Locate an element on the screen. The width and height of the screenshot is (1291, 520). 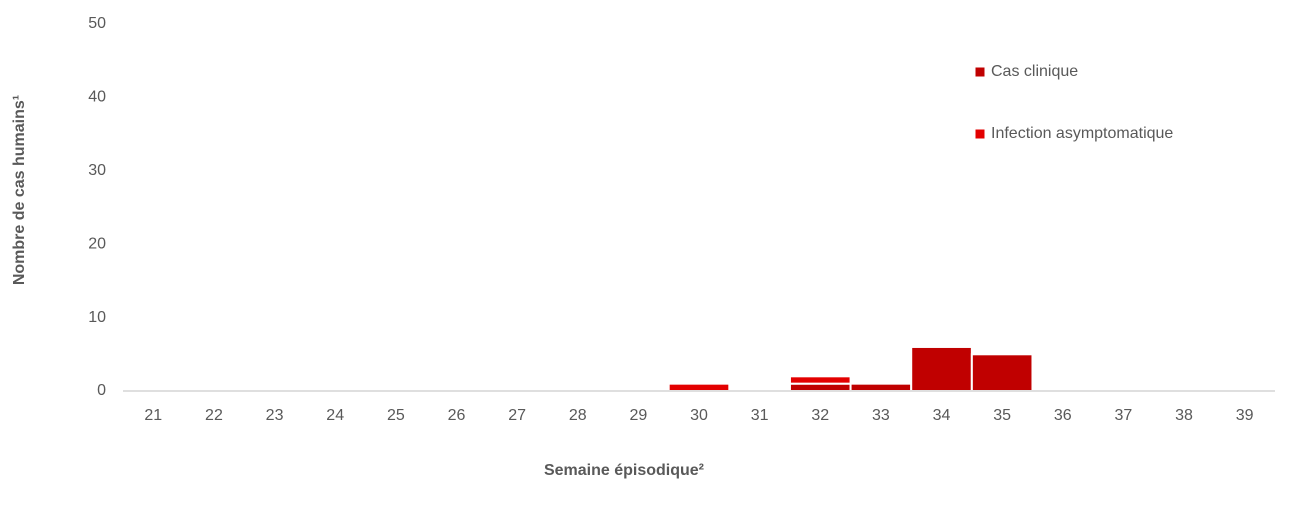
x-tick-label: 24 is located at coordinates (335, 415).